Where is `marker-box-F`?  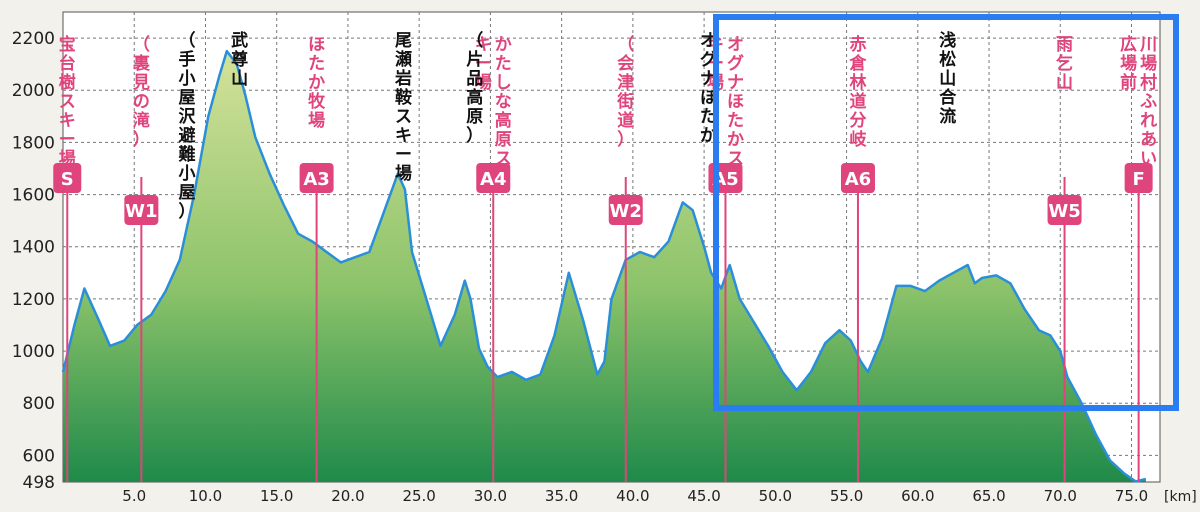 marker-box-F is located at coordinates (1138, 178).